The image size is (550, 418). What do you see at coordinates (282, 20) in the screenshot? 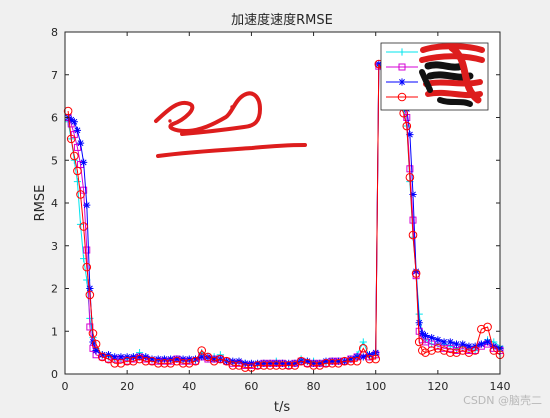
I see `chart-title: 加速度速度RMSE` at bounding box center [282, 20].